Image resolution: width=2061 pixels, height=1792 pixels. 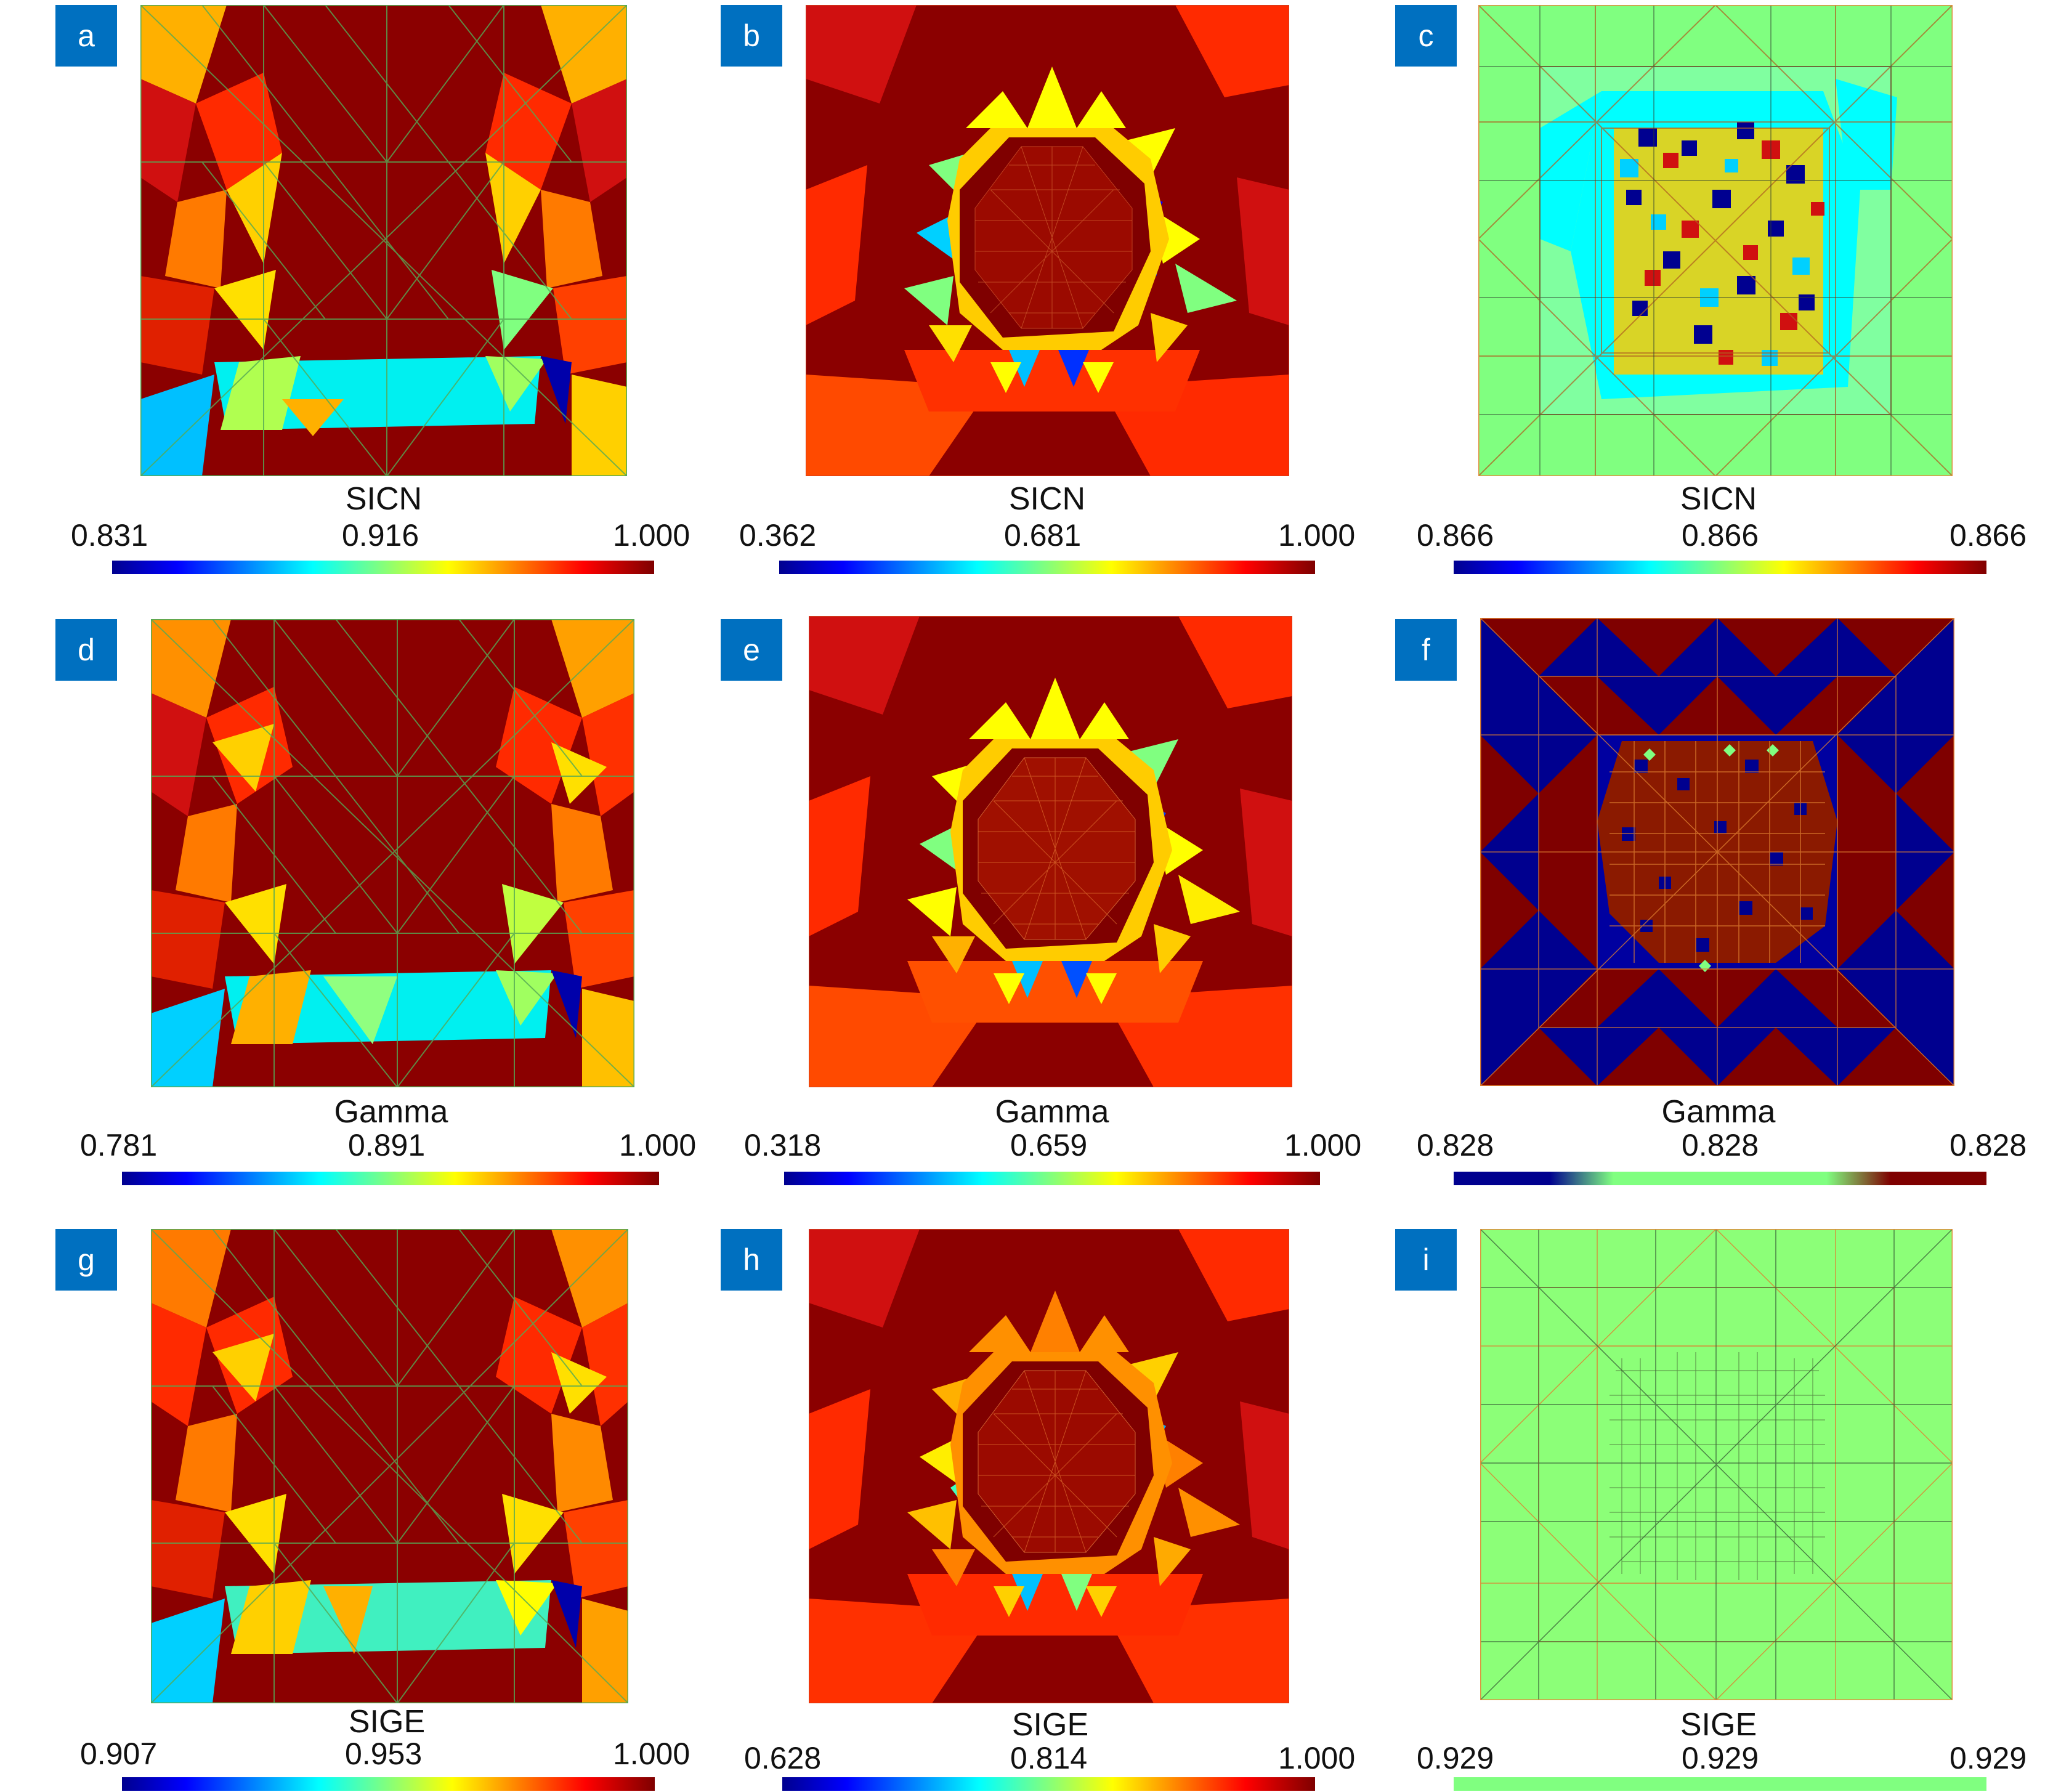 I want to click on colorbar-max-e: 1.000, so click(x=1323, y=1145).